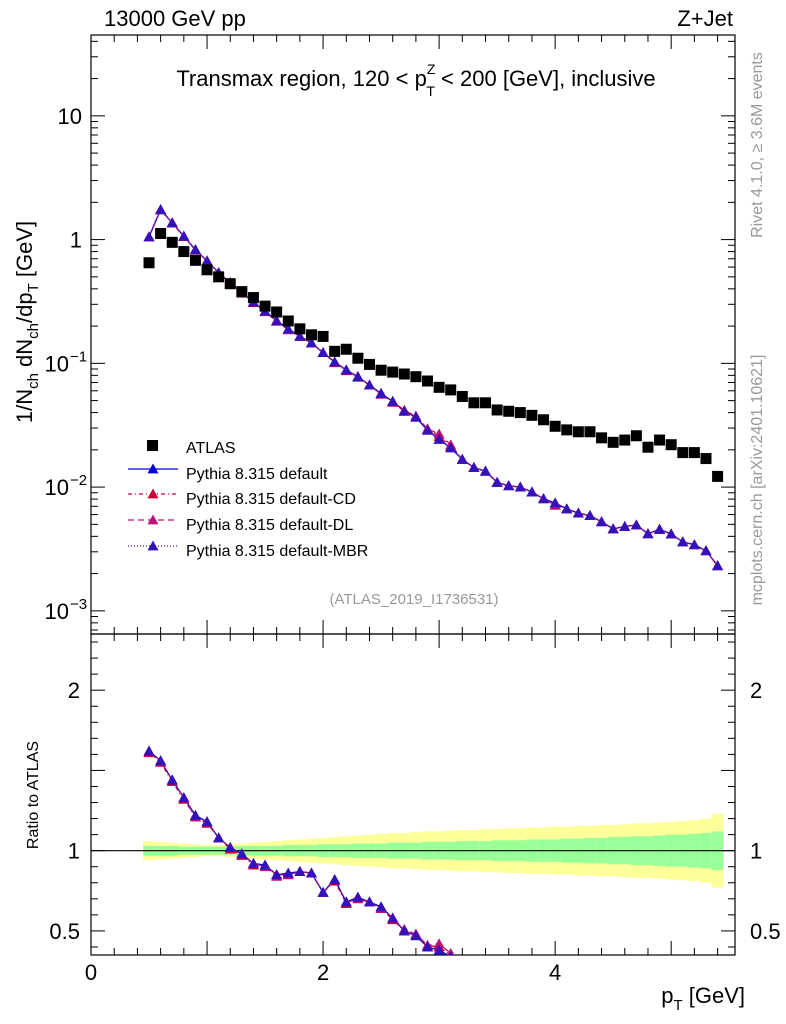 This screenshot has height=1024, width=786. Describe the element at coordinates (555, 972) in the screenshot. I see `x-tick-label-4: 4` at that location.